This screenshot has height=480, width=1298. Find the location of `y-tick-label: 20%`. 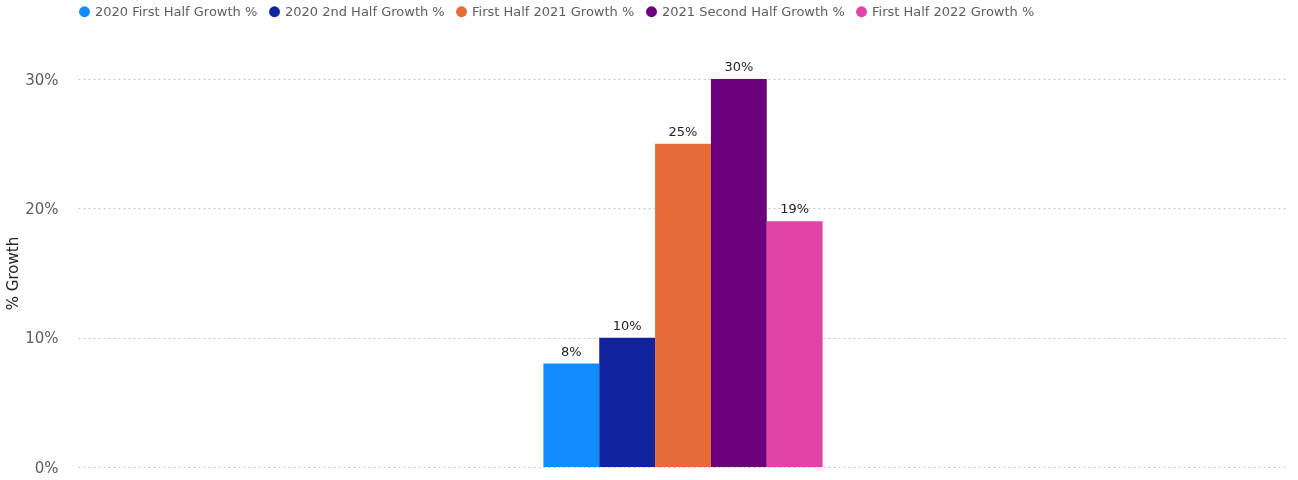

y-tick-label: 20% is located at coordinates (42, 208).